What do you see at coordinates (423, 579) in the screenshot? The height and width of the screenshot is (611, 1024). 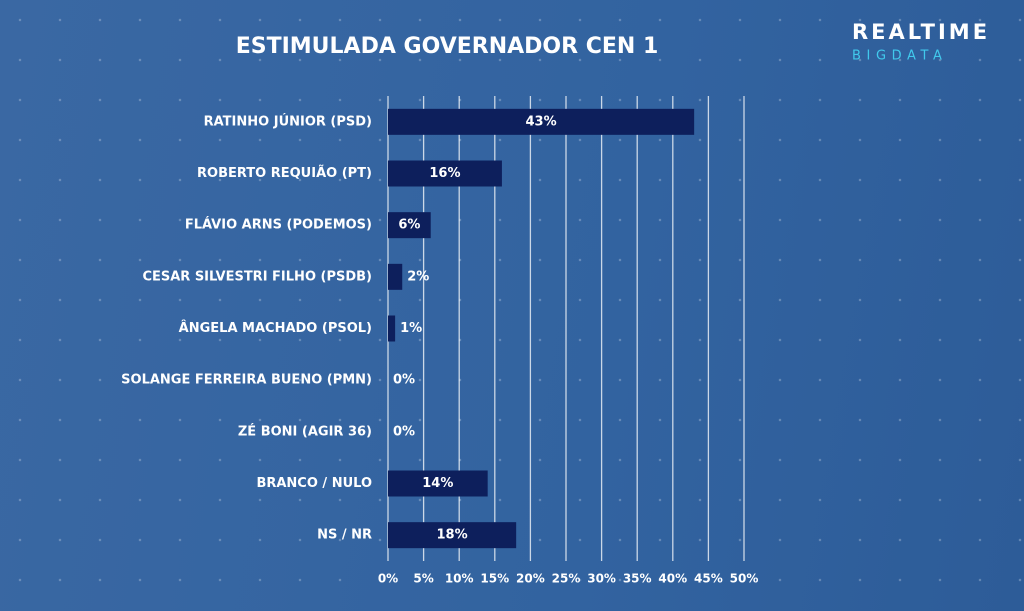 I see `x-tick-label: 5%` at bounding box center [423, 579].